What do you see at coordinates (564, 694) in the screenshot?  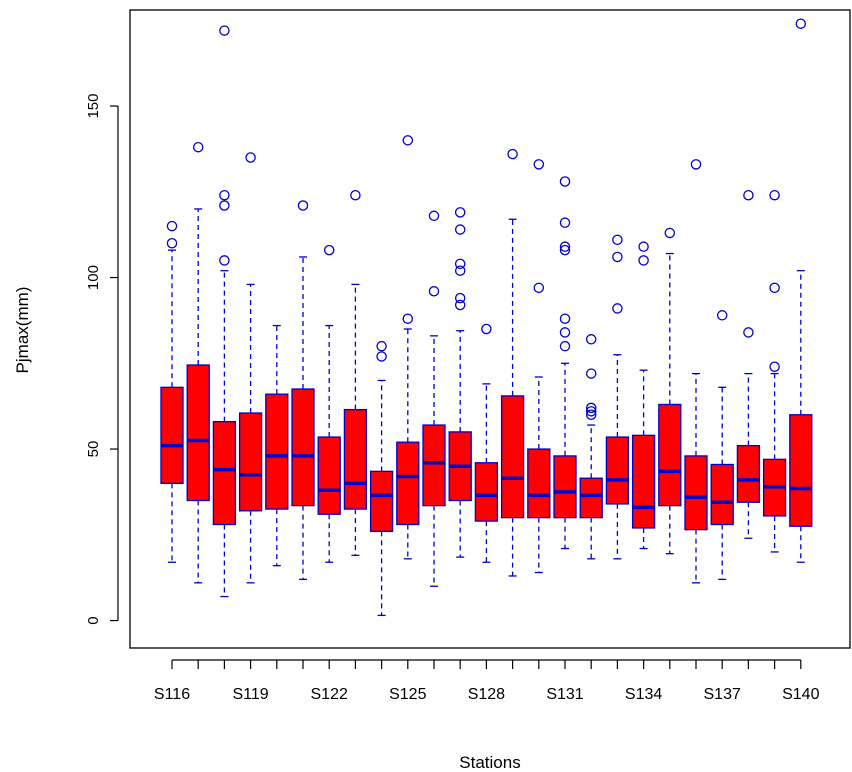 I see `x-tick-label: S131` at bounding box center [564, 694].